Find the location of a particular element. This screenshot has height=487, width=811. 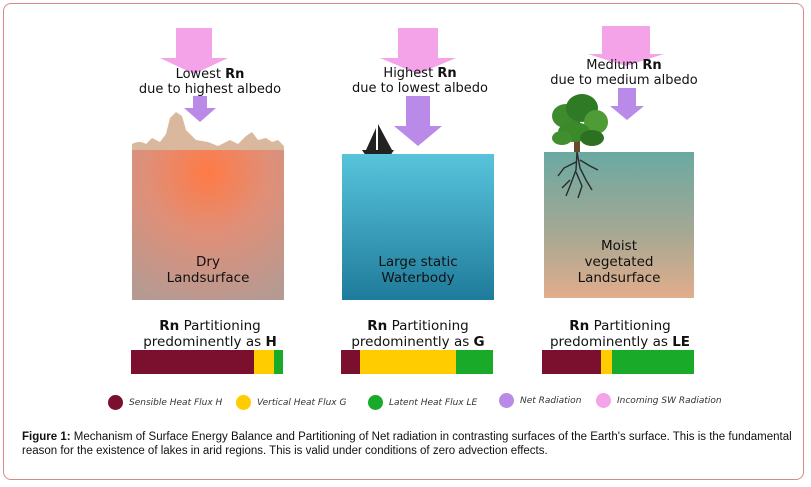

legend-item-latent: Latent Heat Flux LE is located at coordinates (422, 402).